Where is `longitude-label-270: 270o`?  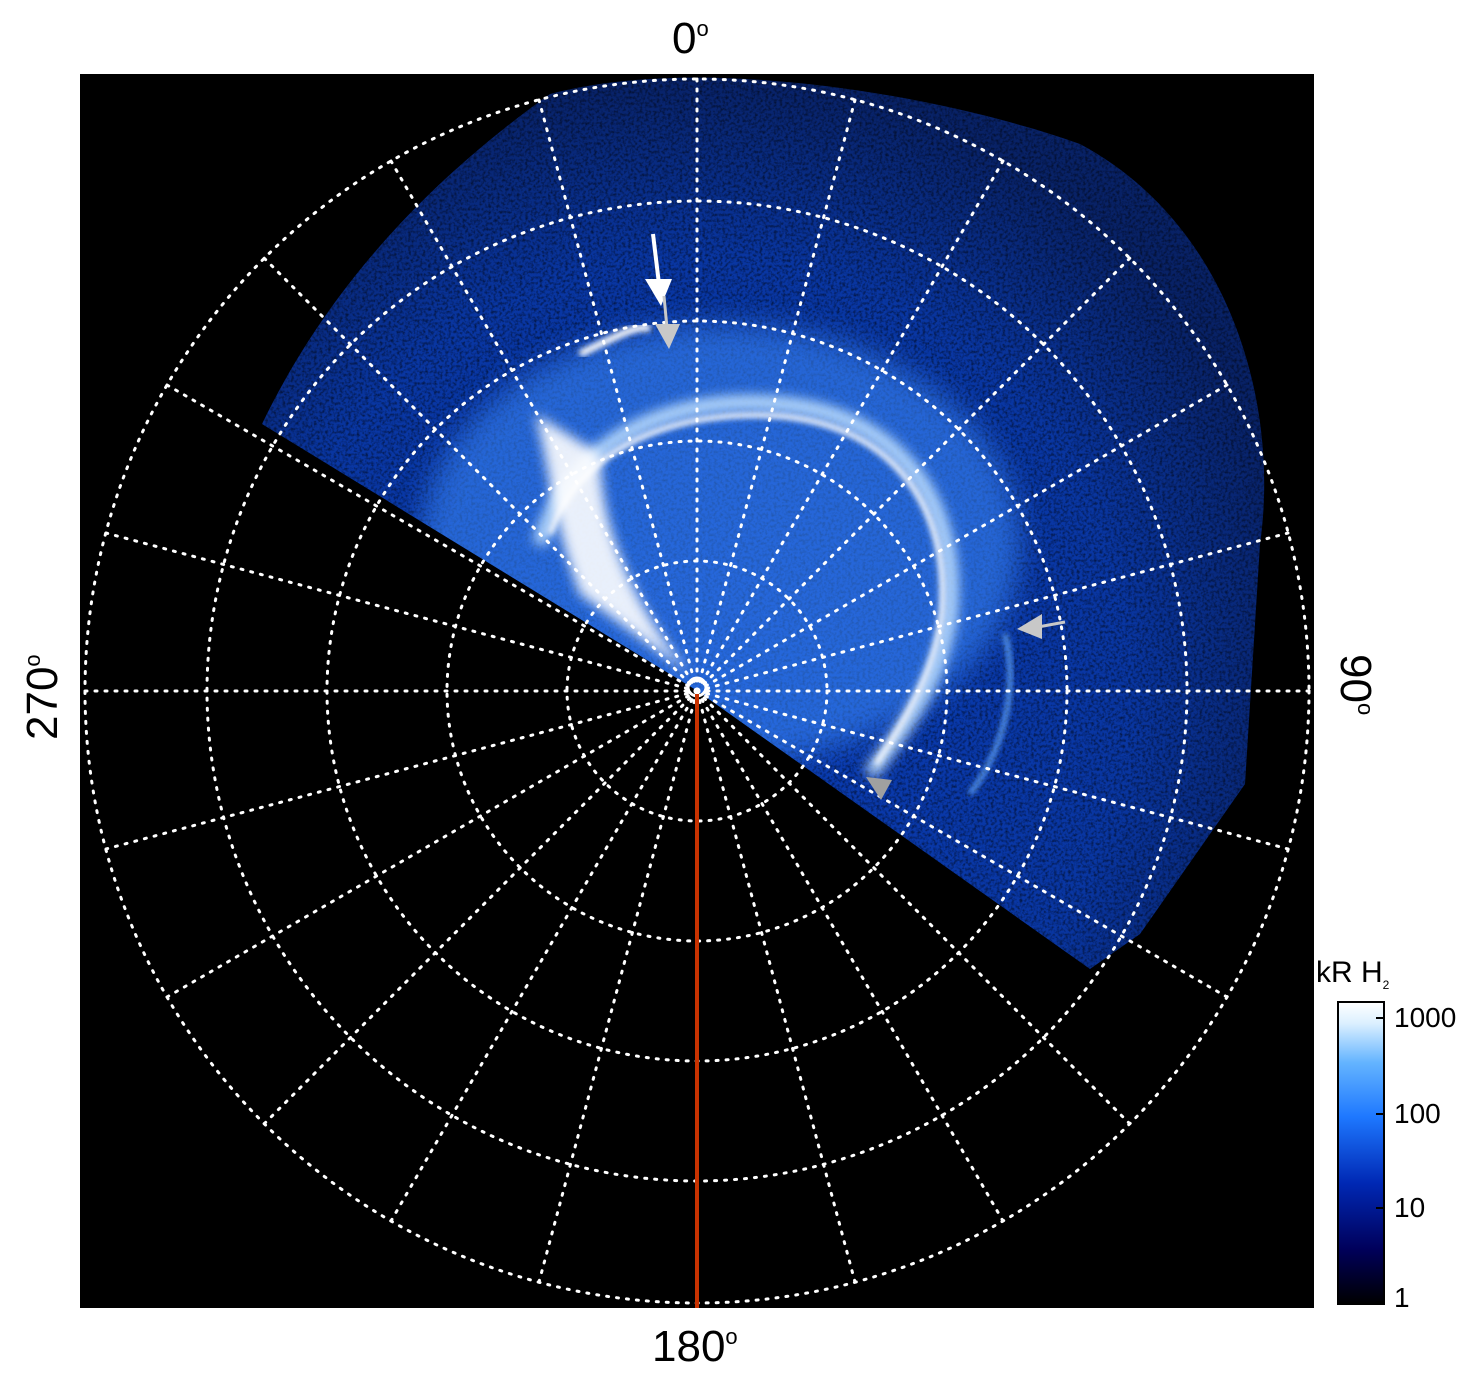
longitude-label-270: 270o is located at coordinates (42, 697).